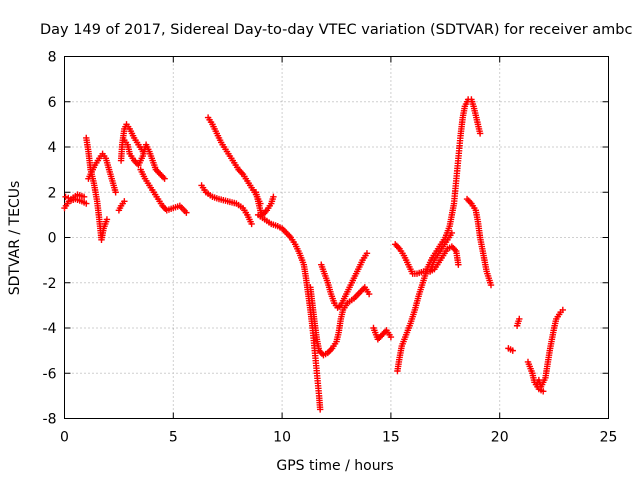 The width and height of the screenshot is (640, 480). I want to click on y-tick-label: -8, so click(50, 420).